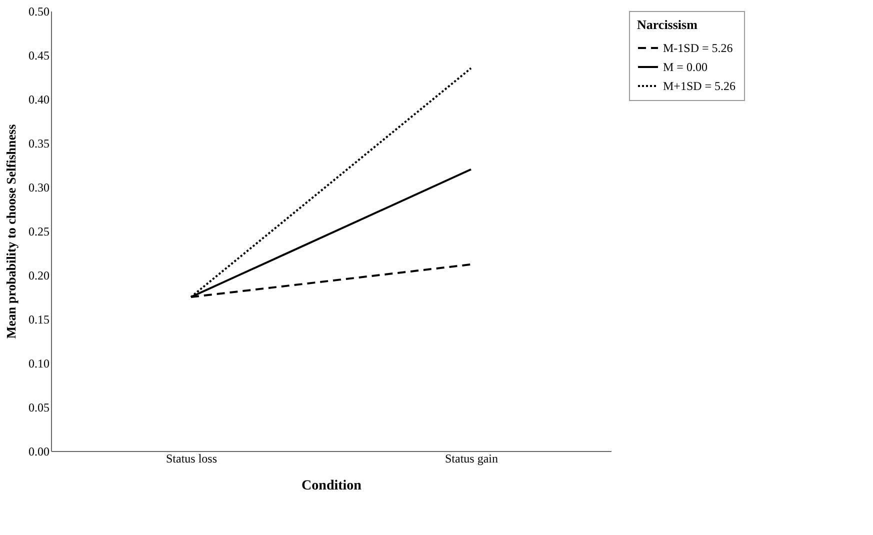 This screenshot has width=873, height=535. What do you see at coordinates (699, 86) in the screenshot?
I see `legend-label: M+1SD = 5.26` at bounding box center [699, 86].